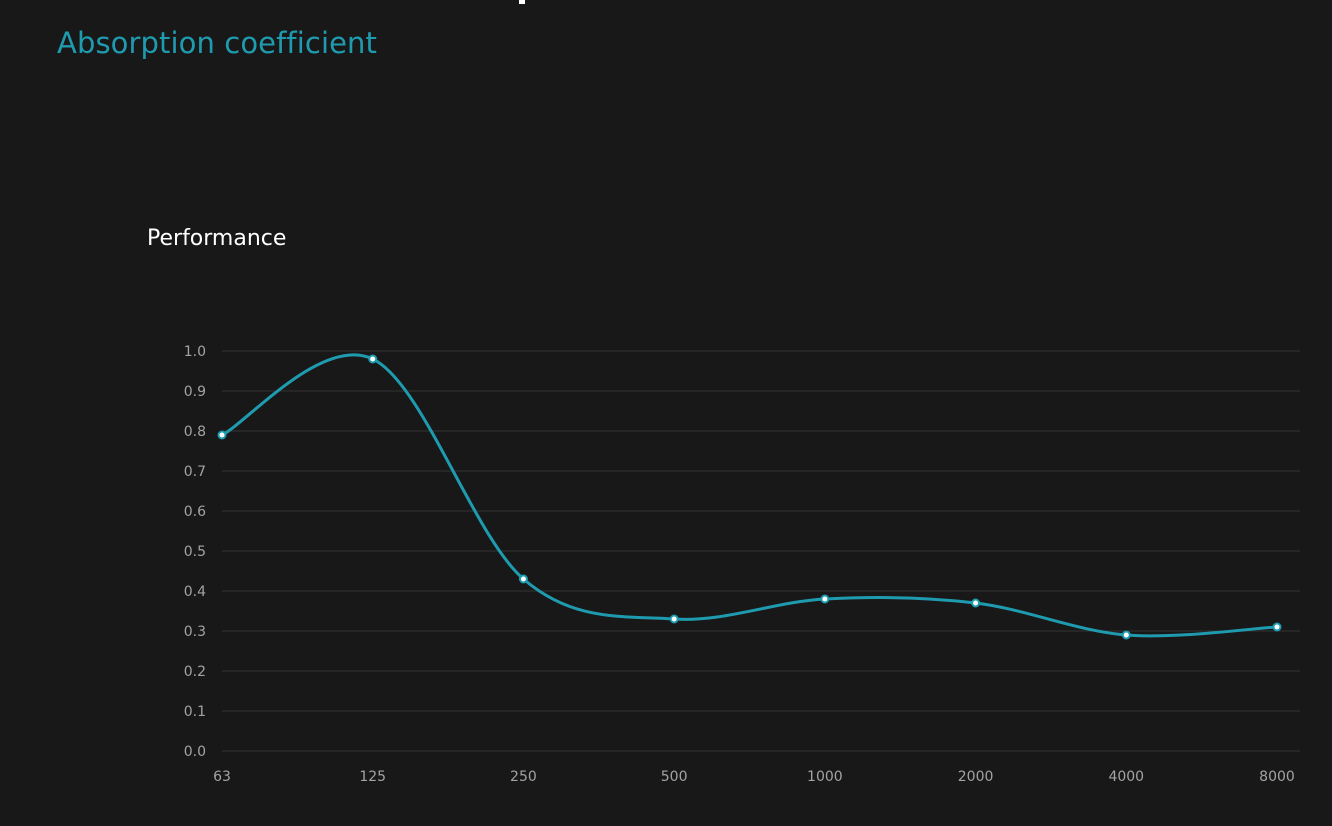 This screenshot has height=826, width=1332. Describe the element at coordinates (217, 238) in the screenshot. I see `chart-title: Performance` at that location.